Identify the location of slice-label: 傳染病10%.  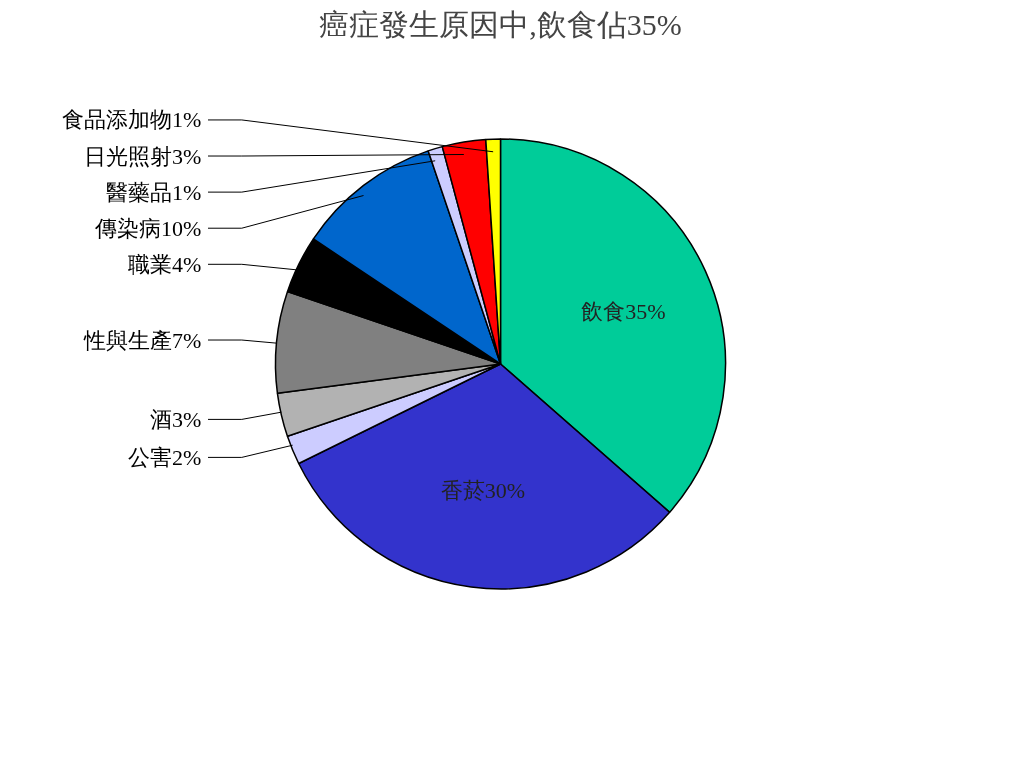
(147, 228).